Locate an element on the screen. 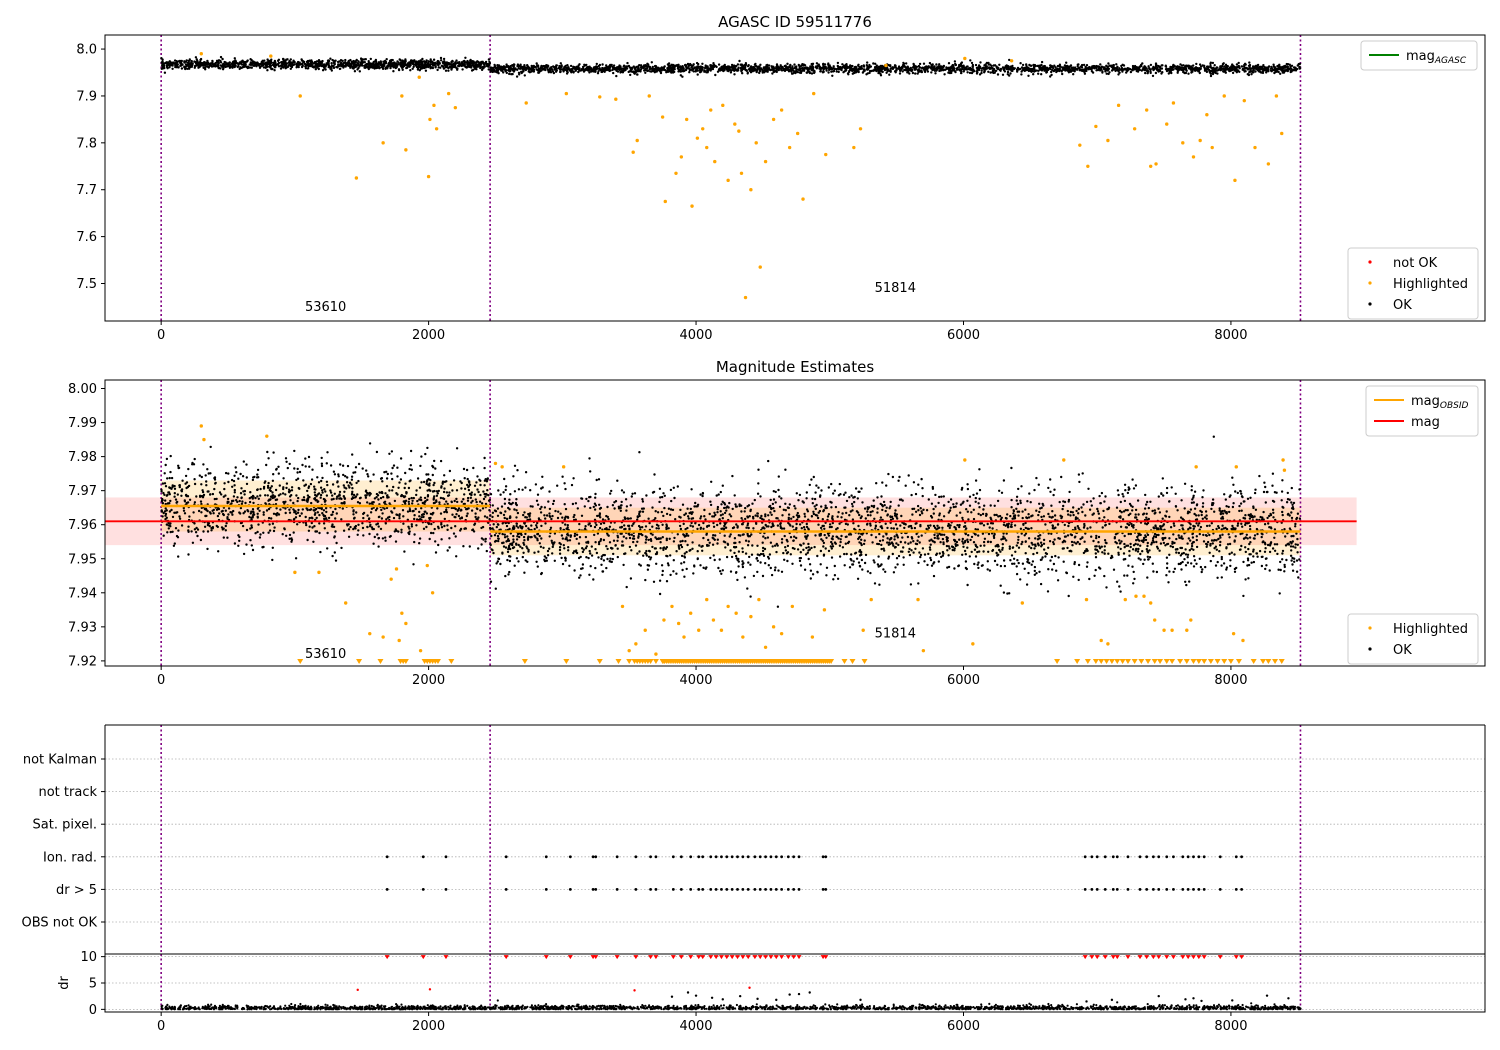 The height and width of the screenshot is (1050, 1500). magest-xtick-label: 0 is located at coordinates (161, 680).